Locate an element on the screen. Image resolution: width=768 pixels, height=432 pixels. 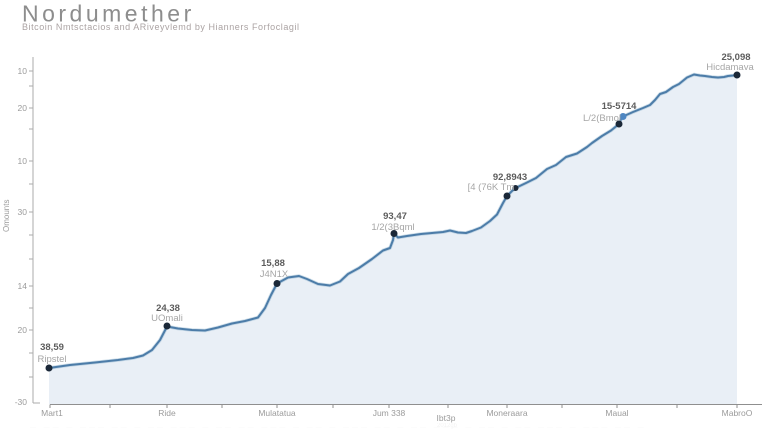
svg-text: Maual is located at coordinates (616, 413).